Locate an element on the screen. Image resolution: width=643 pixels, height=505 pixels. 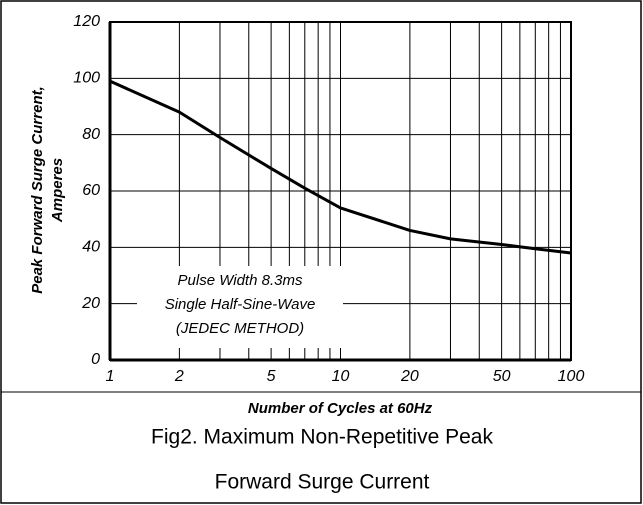
y-tick-label: 100 is located at coordinates (86, 78).